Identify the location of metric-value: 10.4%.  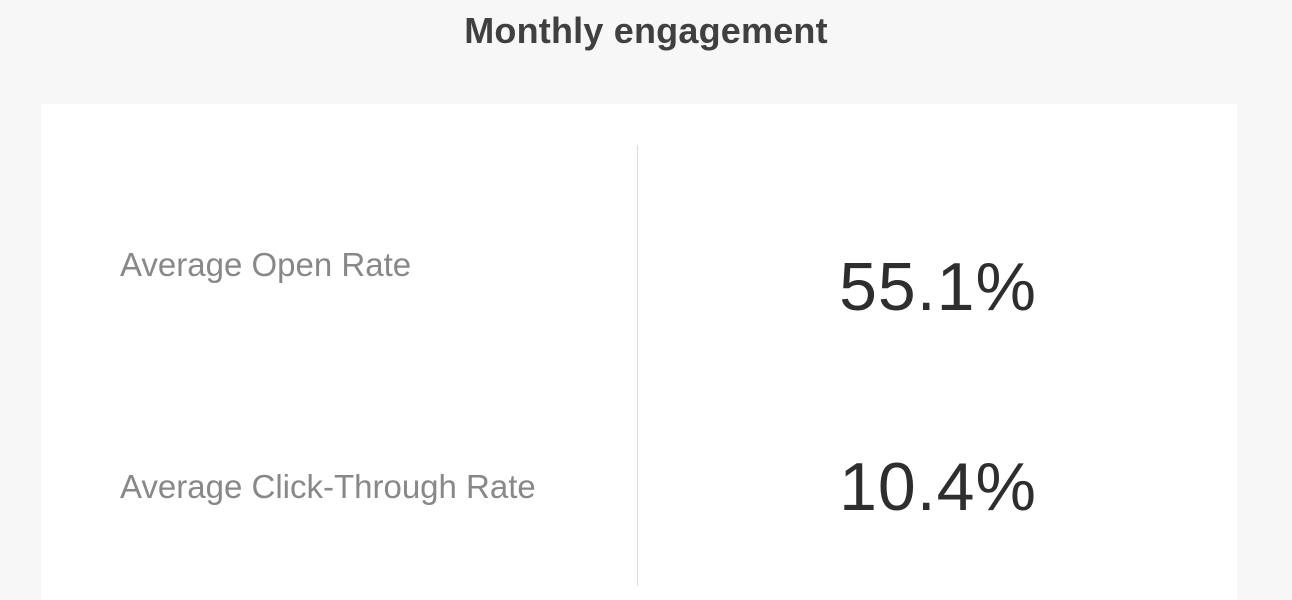
(938, 487).